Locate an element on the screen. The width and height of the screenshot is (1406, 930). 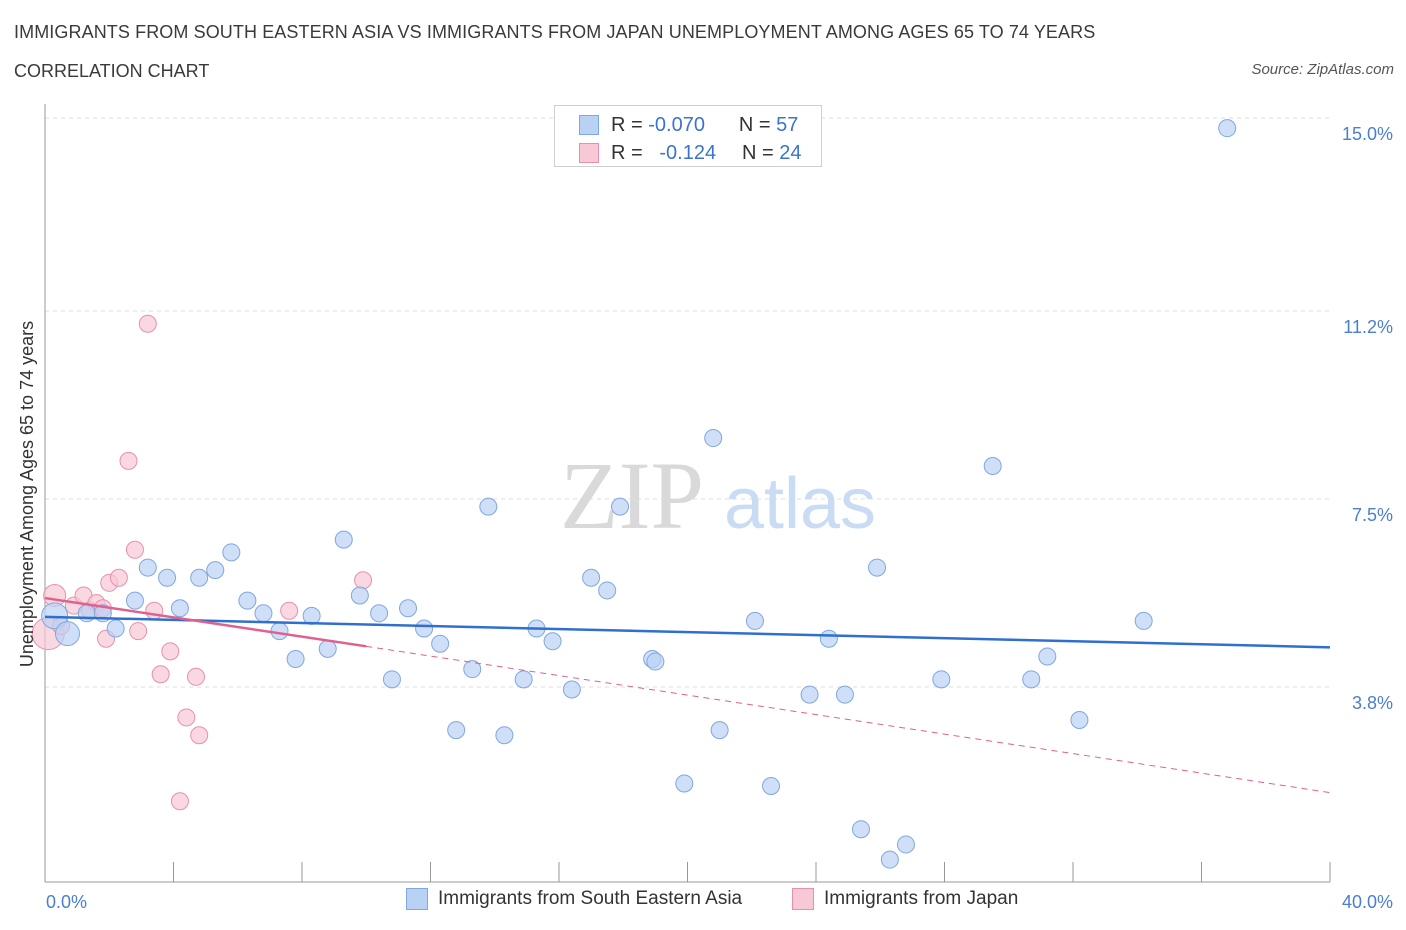
legend-item-japan: Immigrants from Japan is located at coordinates (905, 899).